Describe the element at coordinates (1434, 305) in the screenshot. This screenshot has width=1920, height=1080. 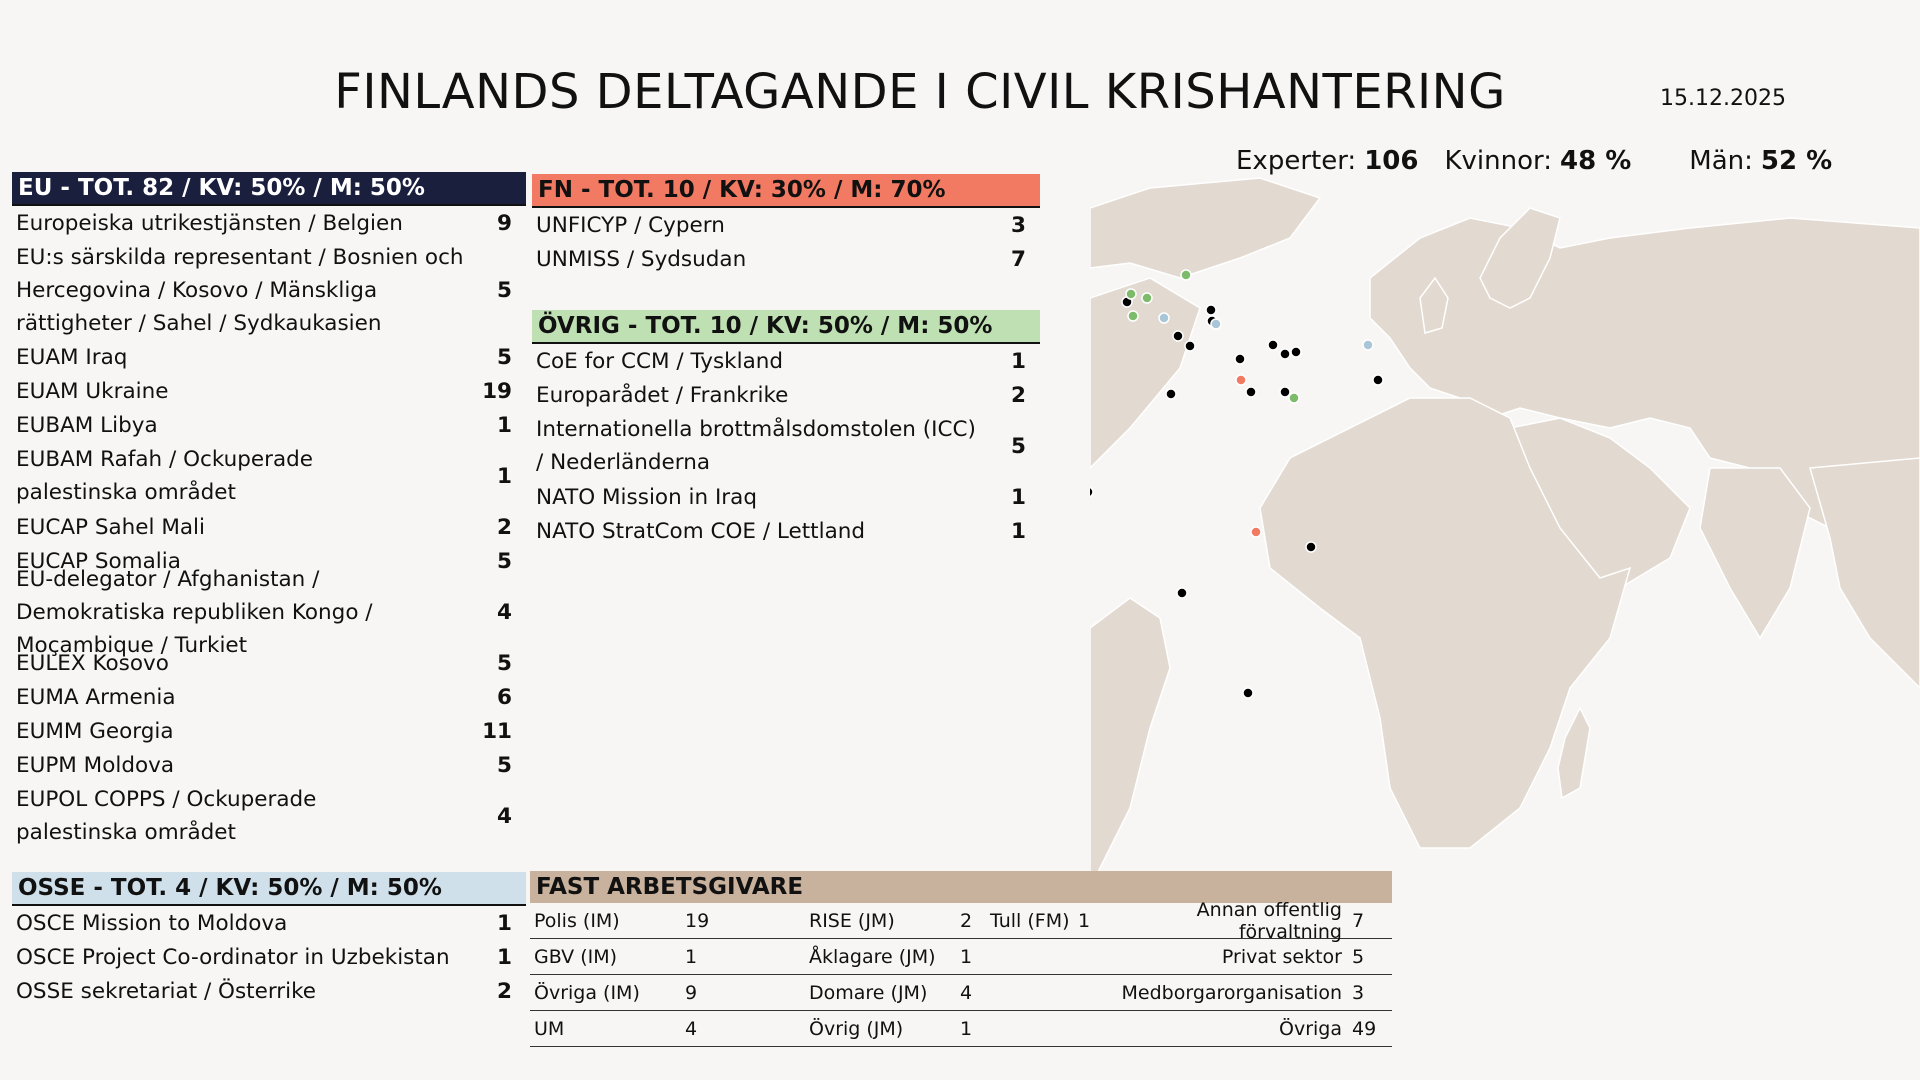
I see `uk-shape` at that location.